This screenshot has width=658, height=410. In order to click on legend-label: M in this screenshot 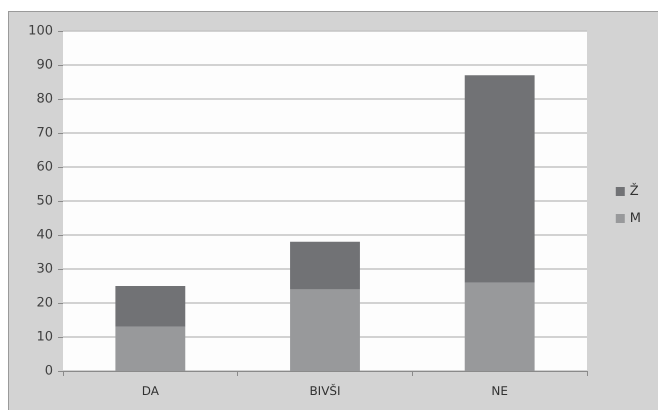, I will do `click(635, 218)`.